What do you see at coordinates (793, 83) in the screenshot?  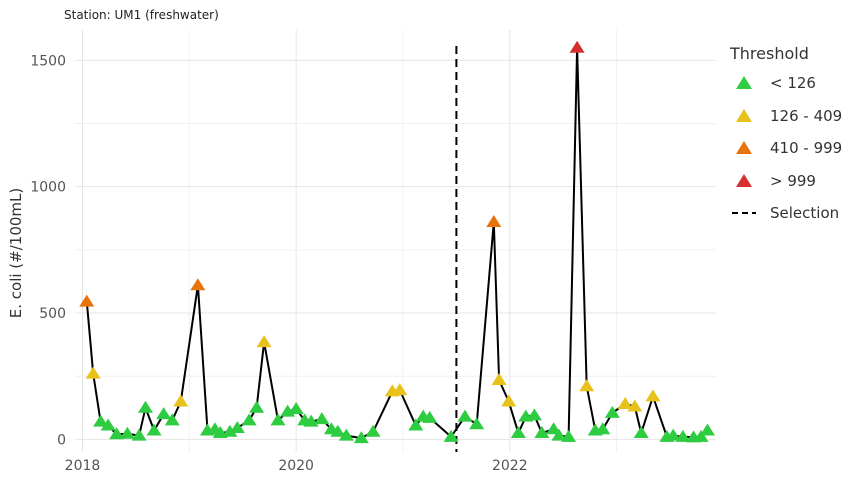 I see `legend-item-label: < 126` at bounding box center [793, 83].